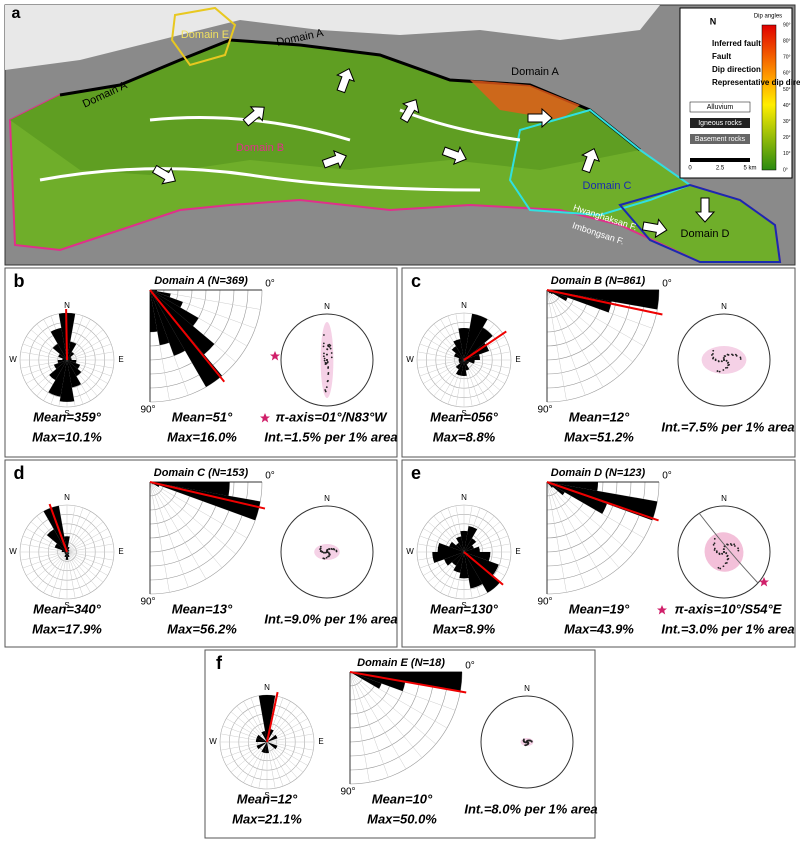  Describe the element at coordinates (330, 436) in the screenshot. I see `intensity-label: Int.=1.5% per 1% area` at that location.